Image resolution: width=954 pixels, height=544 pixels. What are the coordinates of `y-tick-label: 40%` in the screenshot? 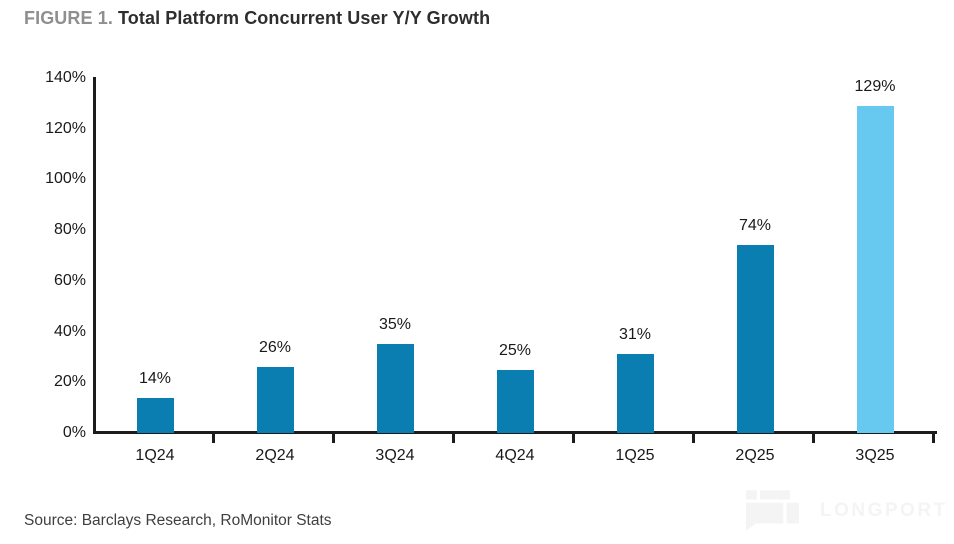 It's located at (69, 331).